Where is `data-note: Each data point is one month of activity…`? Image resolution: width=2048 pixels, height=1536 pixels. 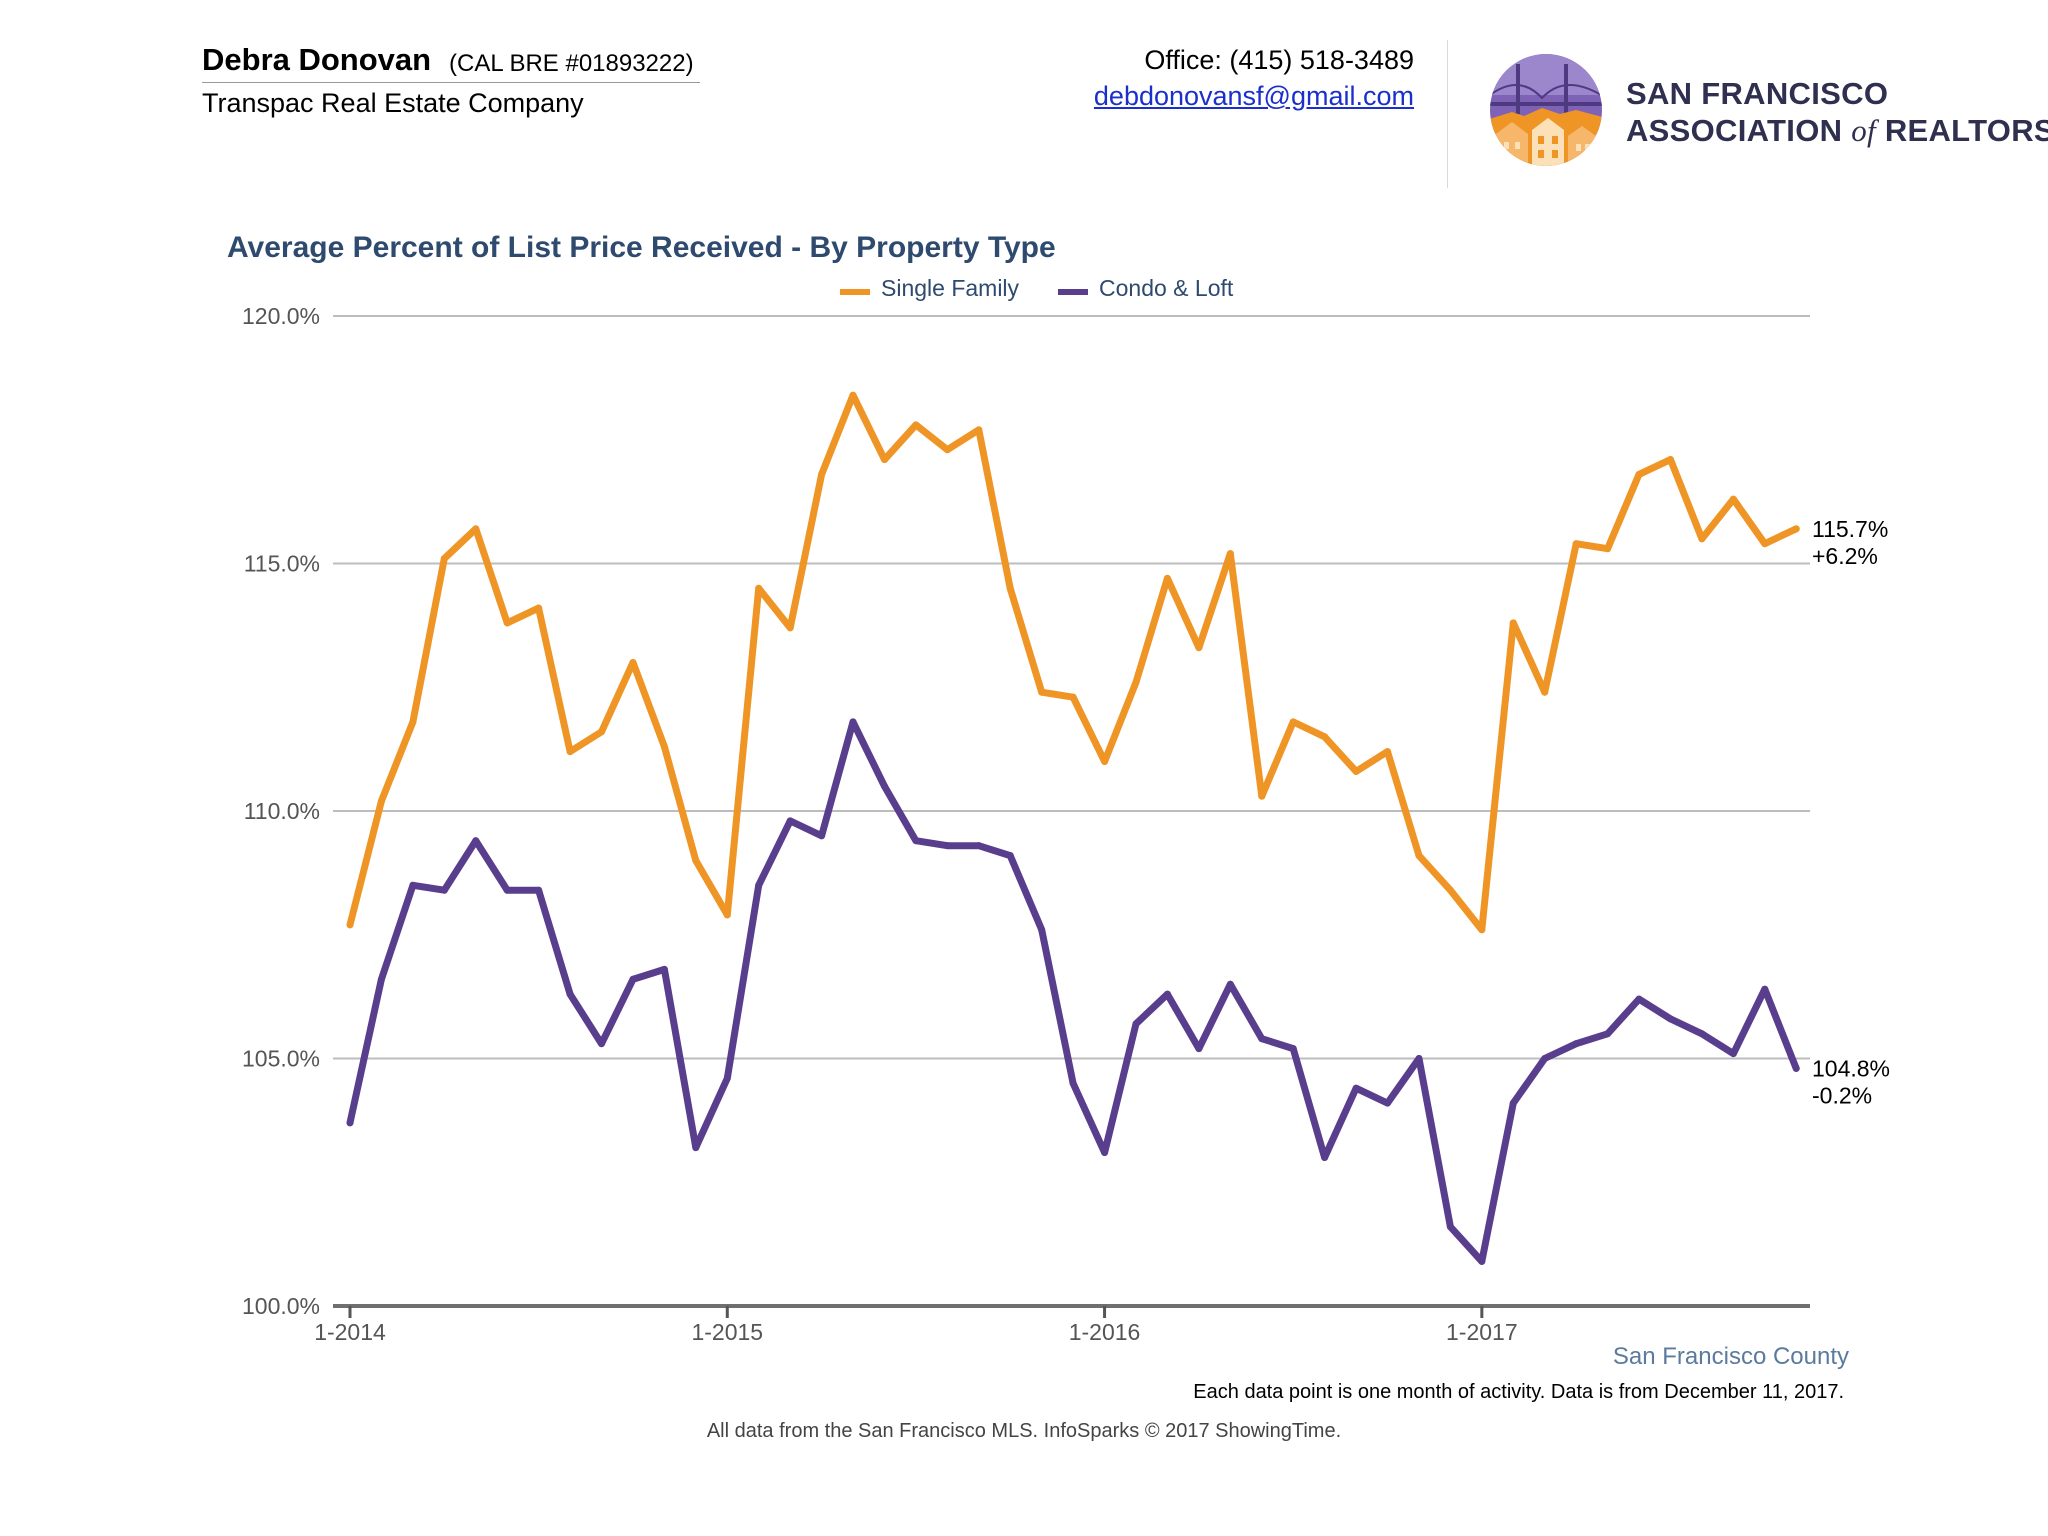
data-note: Each data point is one month of activity… is located at coordinates (1518, 1392).